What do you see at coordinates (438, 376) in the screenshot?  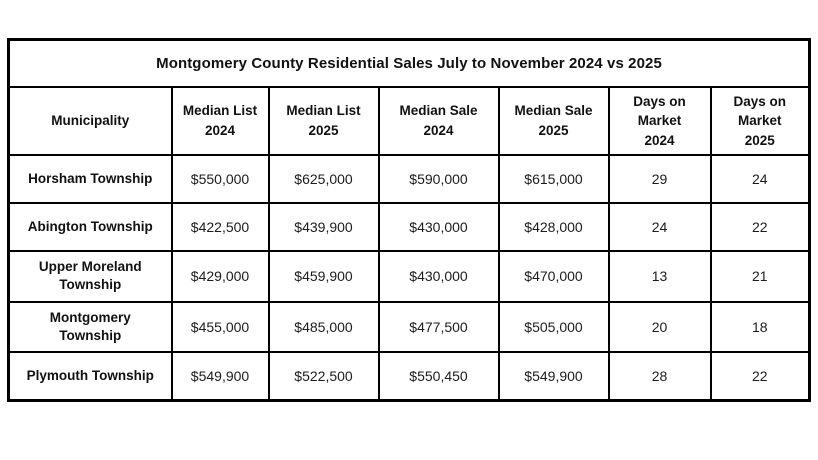 I see `median-sale-2024-value: $550,450` at bounding box center [438, 376].